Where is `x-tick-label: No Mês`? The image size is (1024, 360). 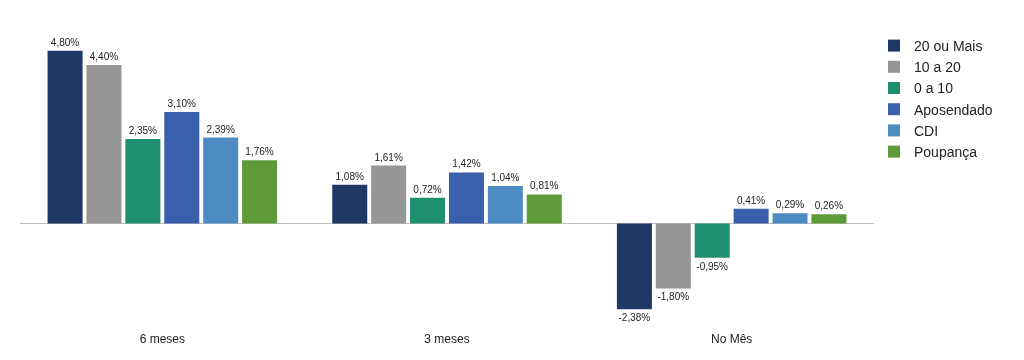
x-tick-label: No Mês is located at coordinates (732, 339).